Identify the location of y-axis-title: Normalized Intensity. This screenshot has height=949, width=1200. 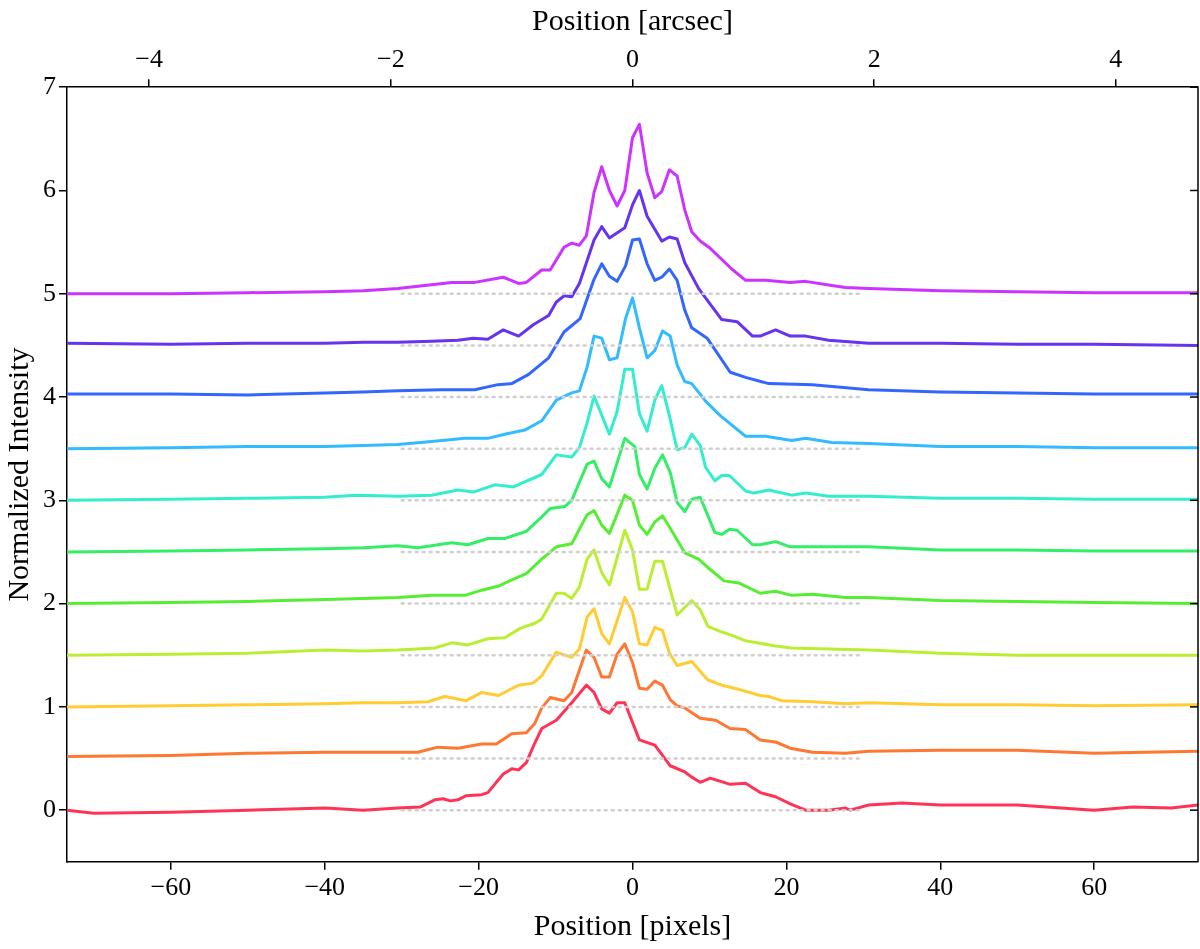
(17, 474).